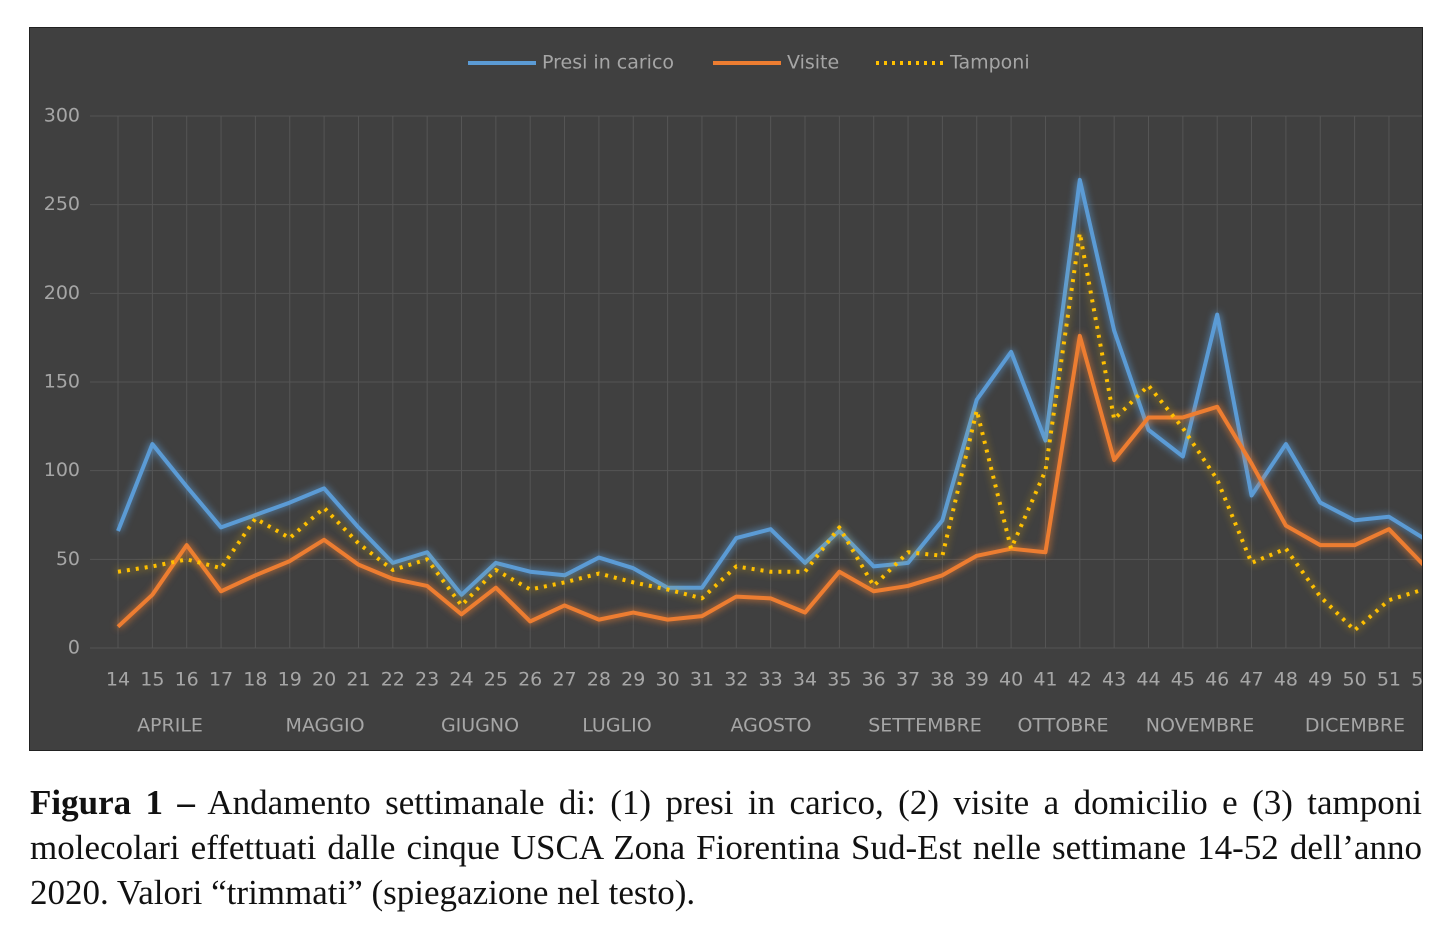 The width and height of the screenshot is (1454, 952). What do you see at coordinates (702, 680) in the screenshot?
I see `x-tick-label: 31` at bounding box center [702, 680].